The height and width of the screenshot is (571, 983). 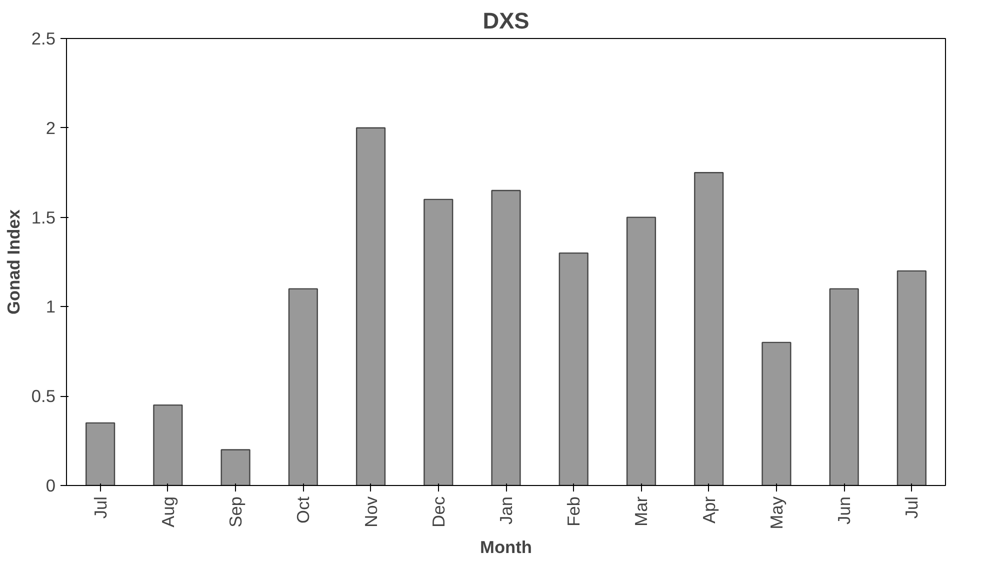 What do you see at coordinates (844, 510) in the screenshot?
I see `x-tick-label: Jun` at bounding box center [844, 510].